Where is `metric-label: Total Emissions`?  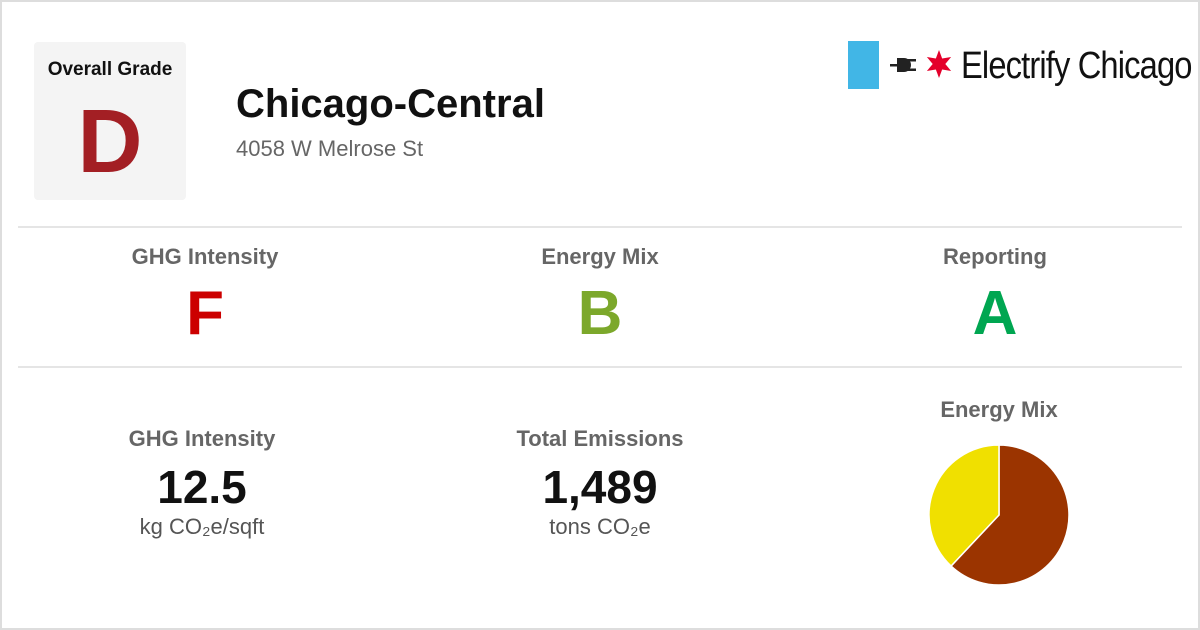
metric-label: Total Emissions is located at coordinates (600, 438).